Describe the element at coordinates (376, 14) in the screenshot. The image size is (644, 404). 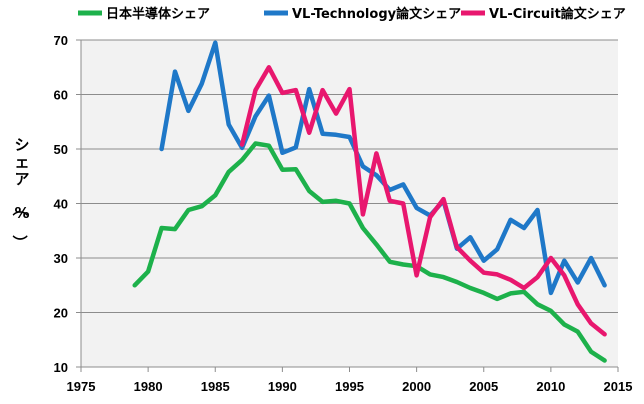
I see `legend-label: VL-Technology論文シェア` at that location.